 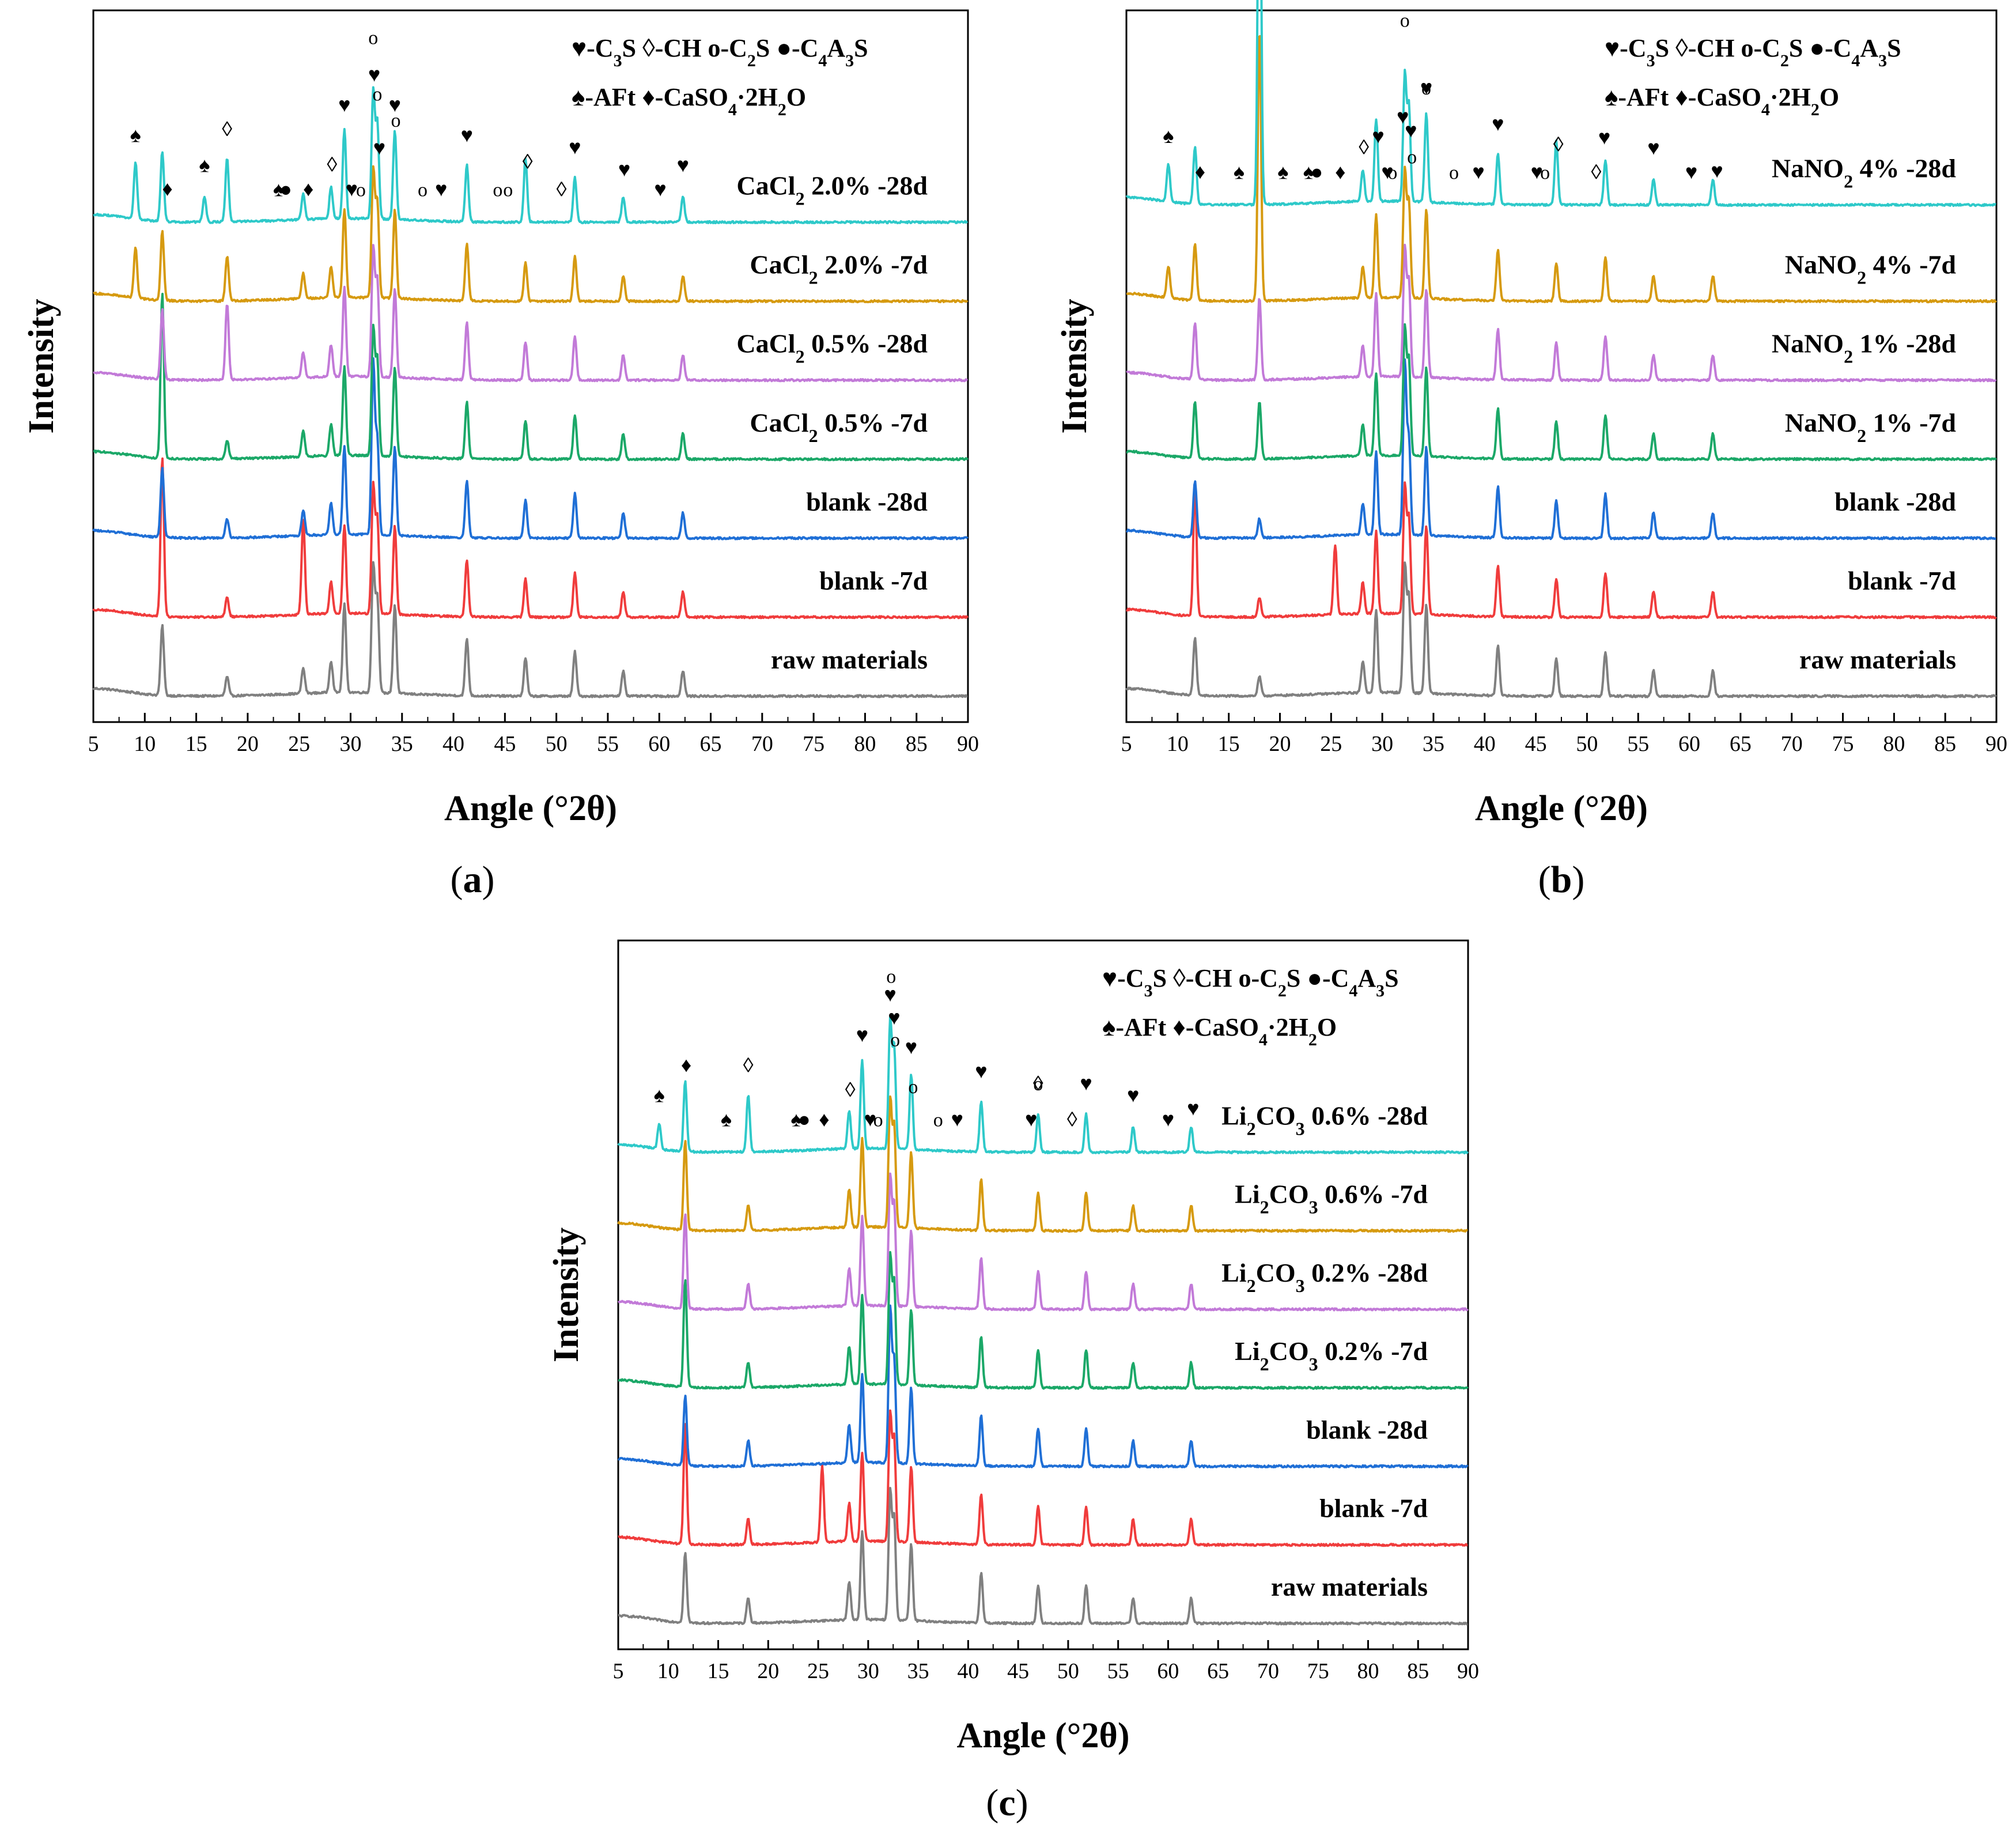 I want to click on series-label: CaCl2 0.5% -28d, so click(x=832, y=348).